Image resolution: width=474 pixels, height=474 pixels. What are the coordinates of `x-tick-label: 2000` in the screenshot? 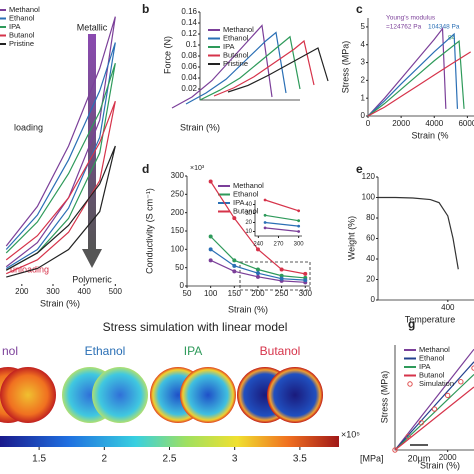 It's located at (401, 123).